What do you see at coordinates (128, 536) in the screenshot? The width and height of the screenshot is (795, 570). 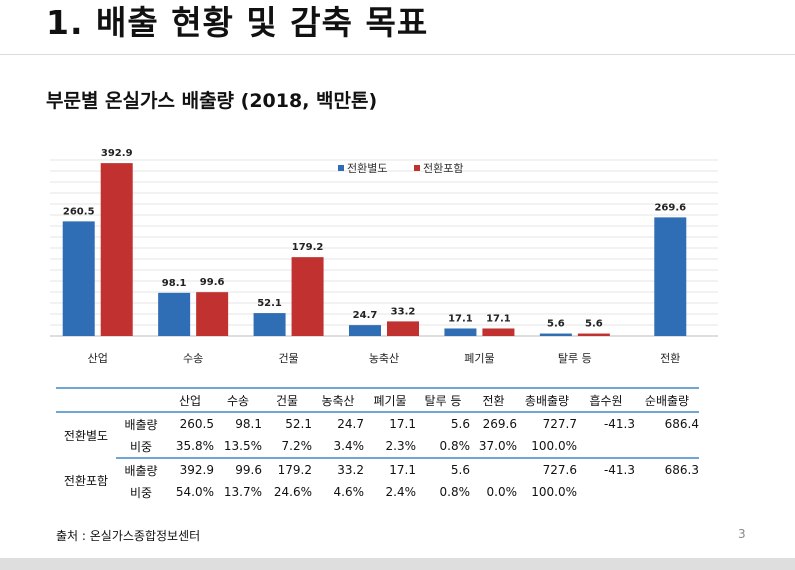 I see `source-note: 출처 : 온실가스종합정보센터` at bounding box center [128, 536].